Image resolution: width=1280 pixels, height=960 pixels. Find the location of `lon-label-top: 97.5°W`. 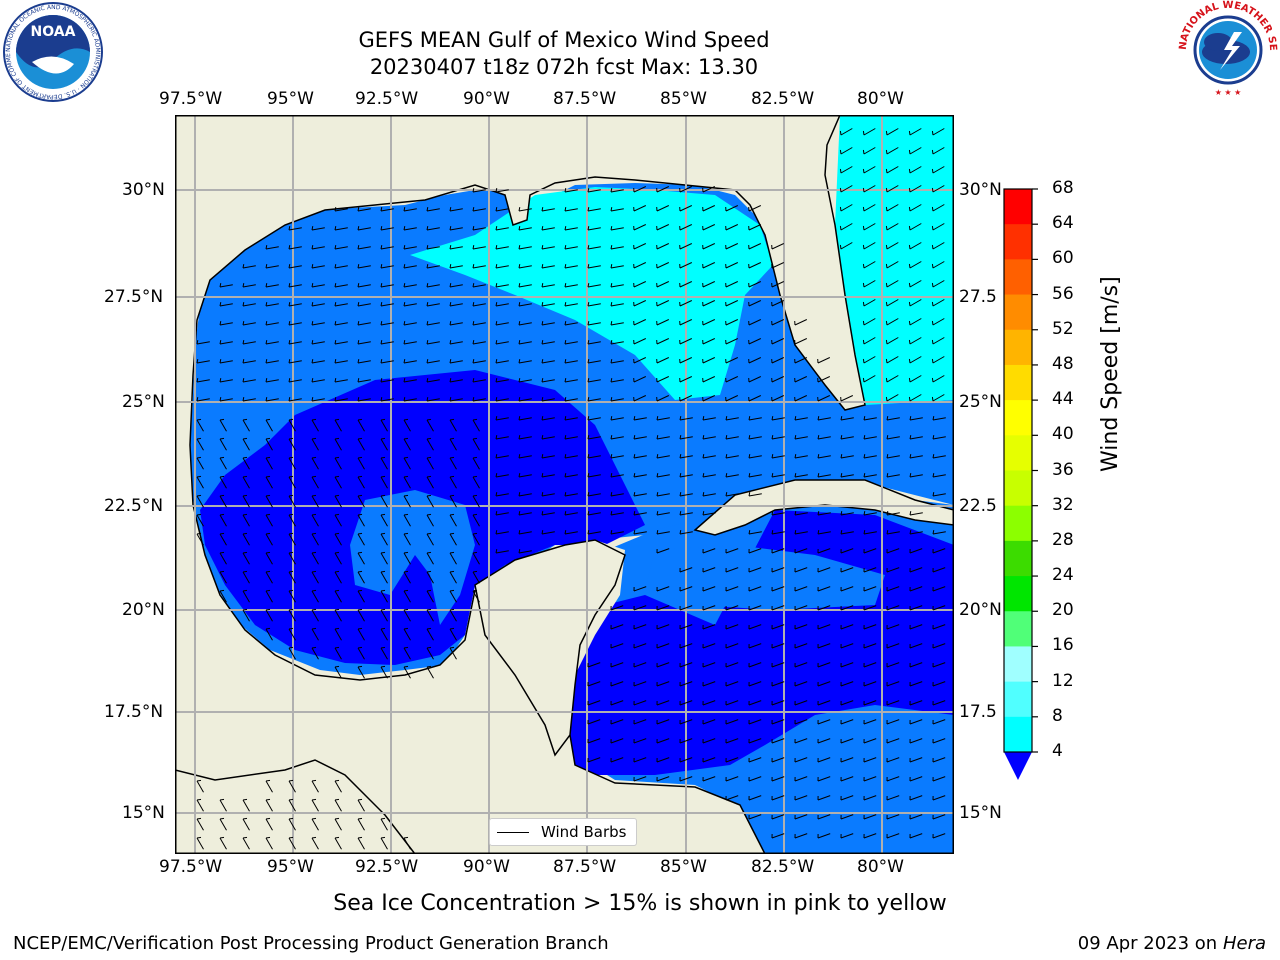

lon-label-top: 97.5°W is located at coordinates (191, 99).